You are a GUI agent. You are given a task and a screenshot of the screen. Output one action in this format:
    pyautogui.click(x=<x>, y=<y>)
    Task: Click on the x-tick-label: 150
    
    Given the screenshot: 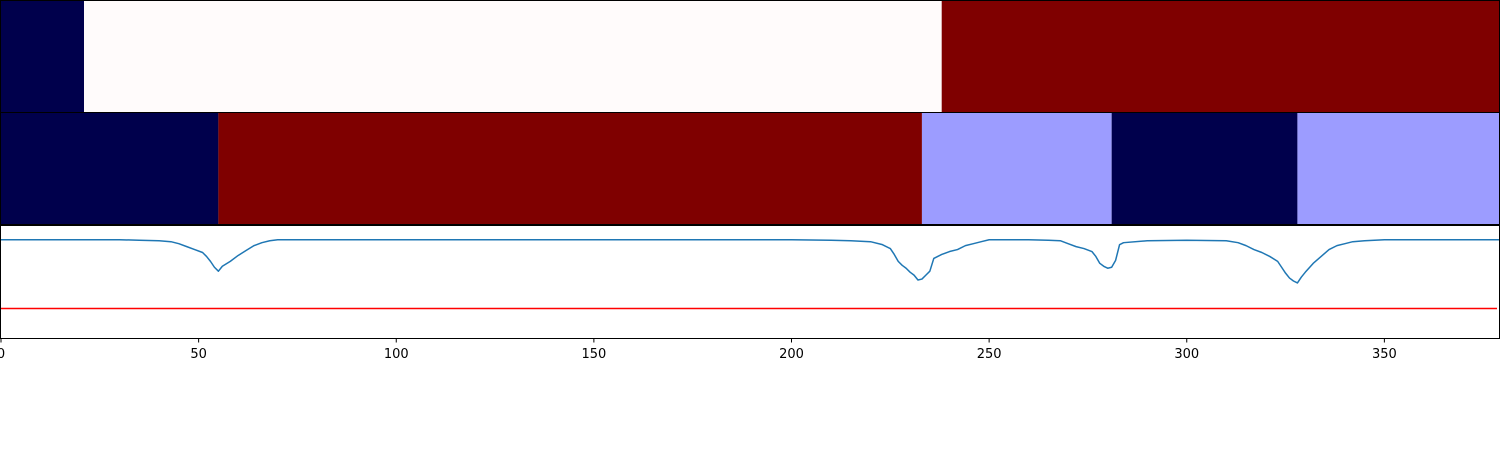 What is the action you would take?
    pyautogui.click(x=593, y=354)
    